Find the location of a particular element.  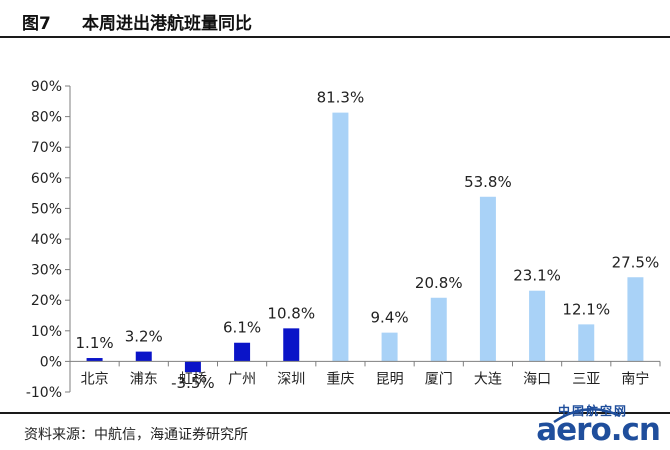

watermark-en: aero.cn is located at coordinates (598, 430).